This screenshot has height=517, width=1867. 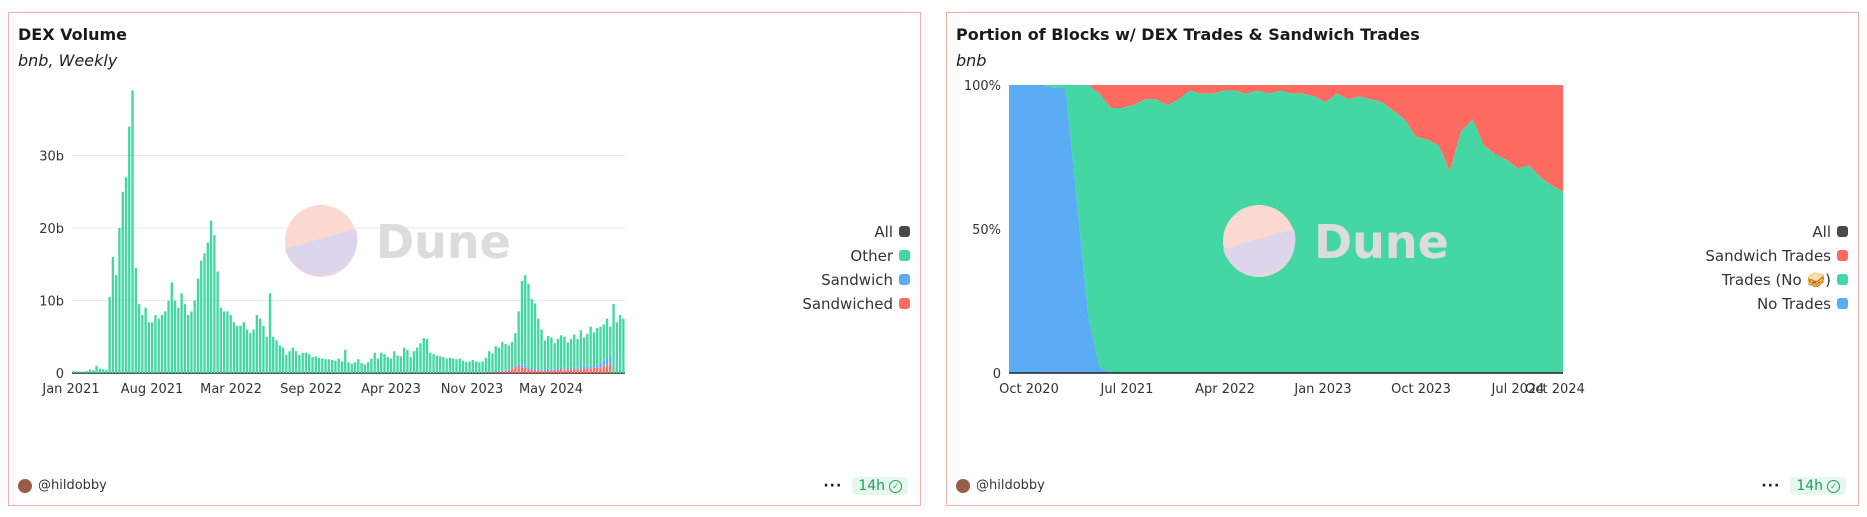 I want to click on freshness-text: 14h, so click(x=871, y=486).